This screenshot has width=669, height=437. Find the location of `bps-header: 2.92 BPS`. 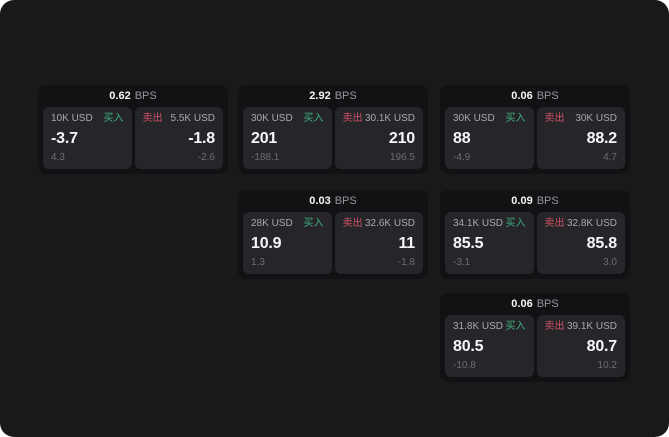

bps-header: 2.92 BPS is located at coordinates (333, 96).